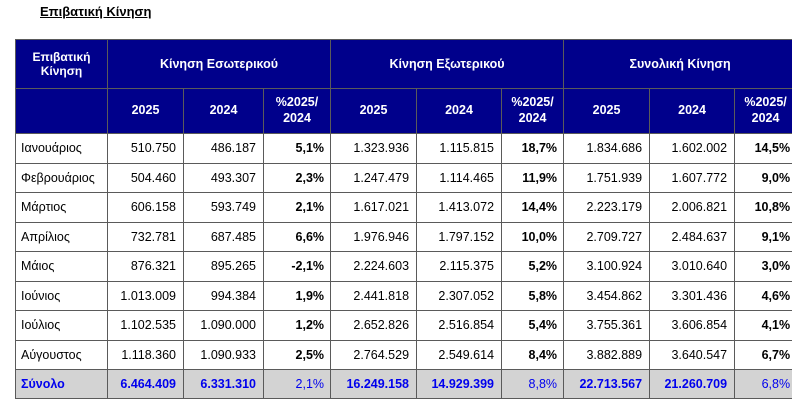  What do you see at coordinates (763, 295) in the screenshot?
I see `pct-cell: 4,6%` at bounding box center [763, 295].